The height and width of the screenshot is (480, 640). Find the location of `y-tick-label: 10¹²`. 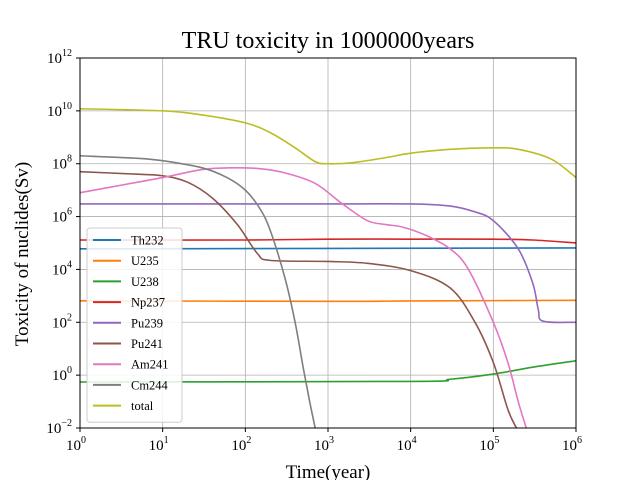

y-tick-label: 10¹² is located at coordinates (59, 57).